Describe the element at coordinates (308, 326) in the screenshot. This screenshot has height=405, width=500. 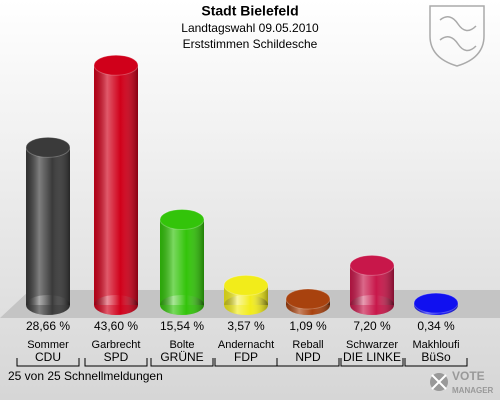
I see `value-label: 1,09 %` at that location.